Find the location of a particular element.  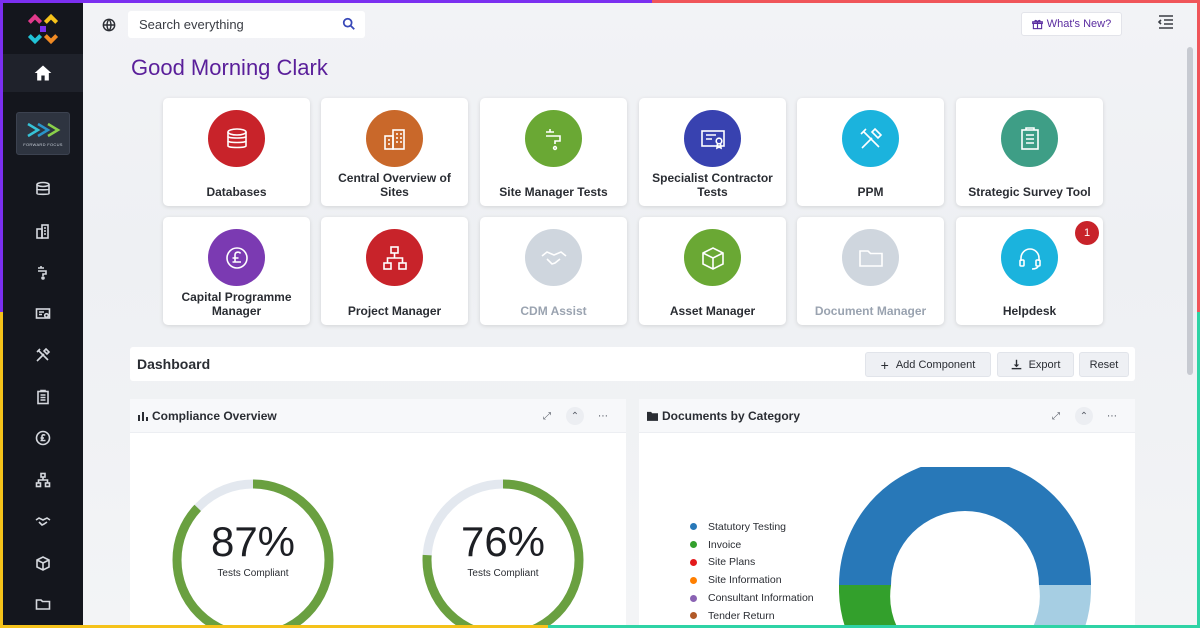

legend-item: Tender Return is located at coordinates (752, 616).